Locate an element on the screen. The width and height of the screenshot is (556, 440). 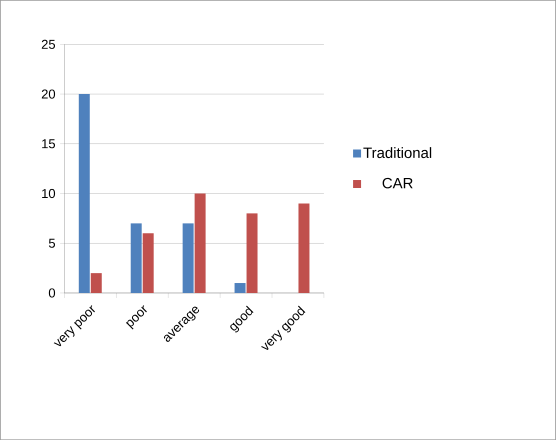
y-tick-label: 10 is located at coordinates (49, 193).